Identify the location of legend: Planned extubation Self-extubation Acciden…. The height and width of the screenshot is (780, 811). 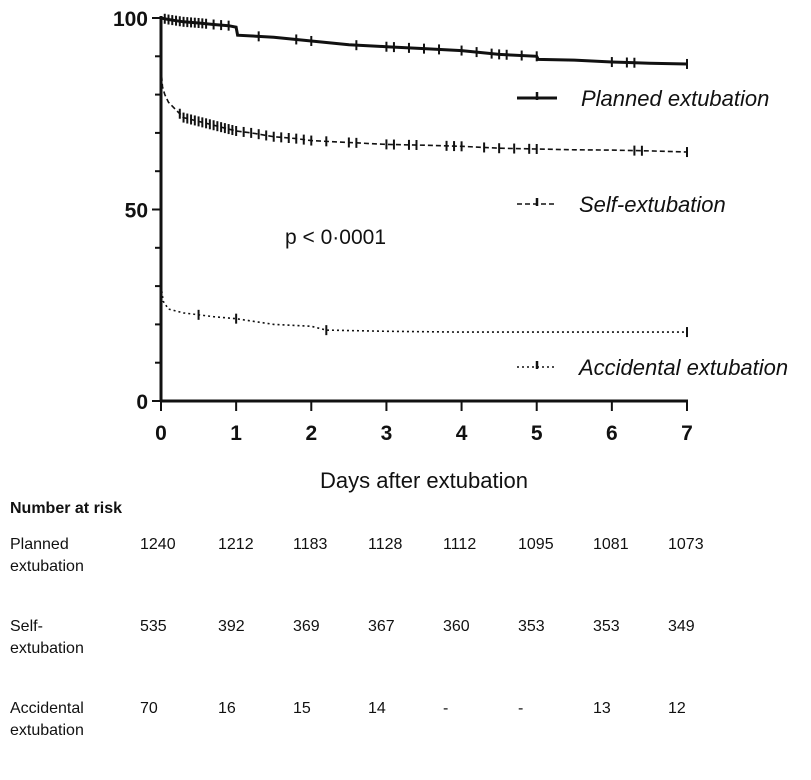
(652, 233).